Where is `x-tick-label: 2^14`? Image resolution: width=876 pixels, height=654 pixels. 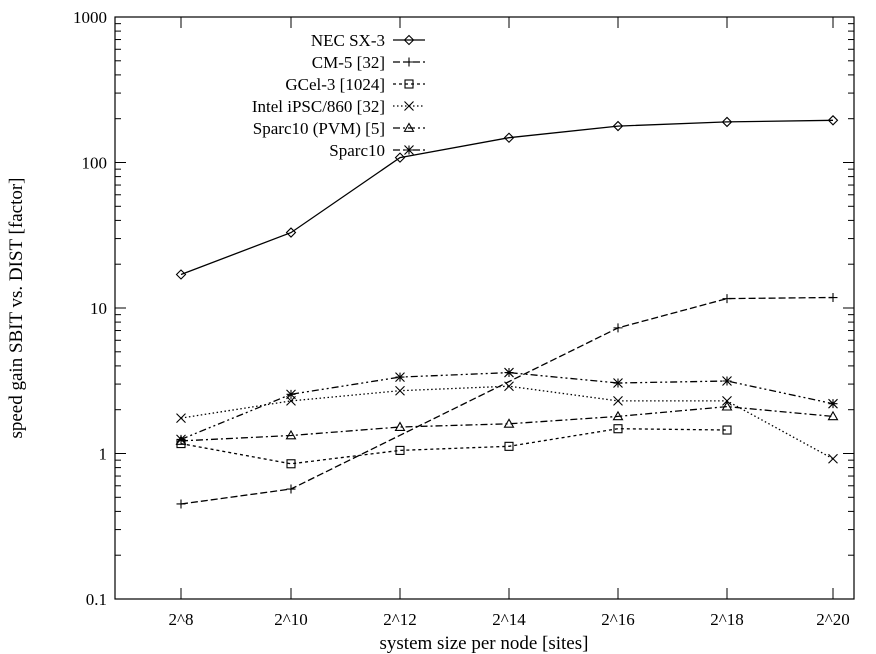 x-tick-label: 2^14 is located at coordinates (509, 619).